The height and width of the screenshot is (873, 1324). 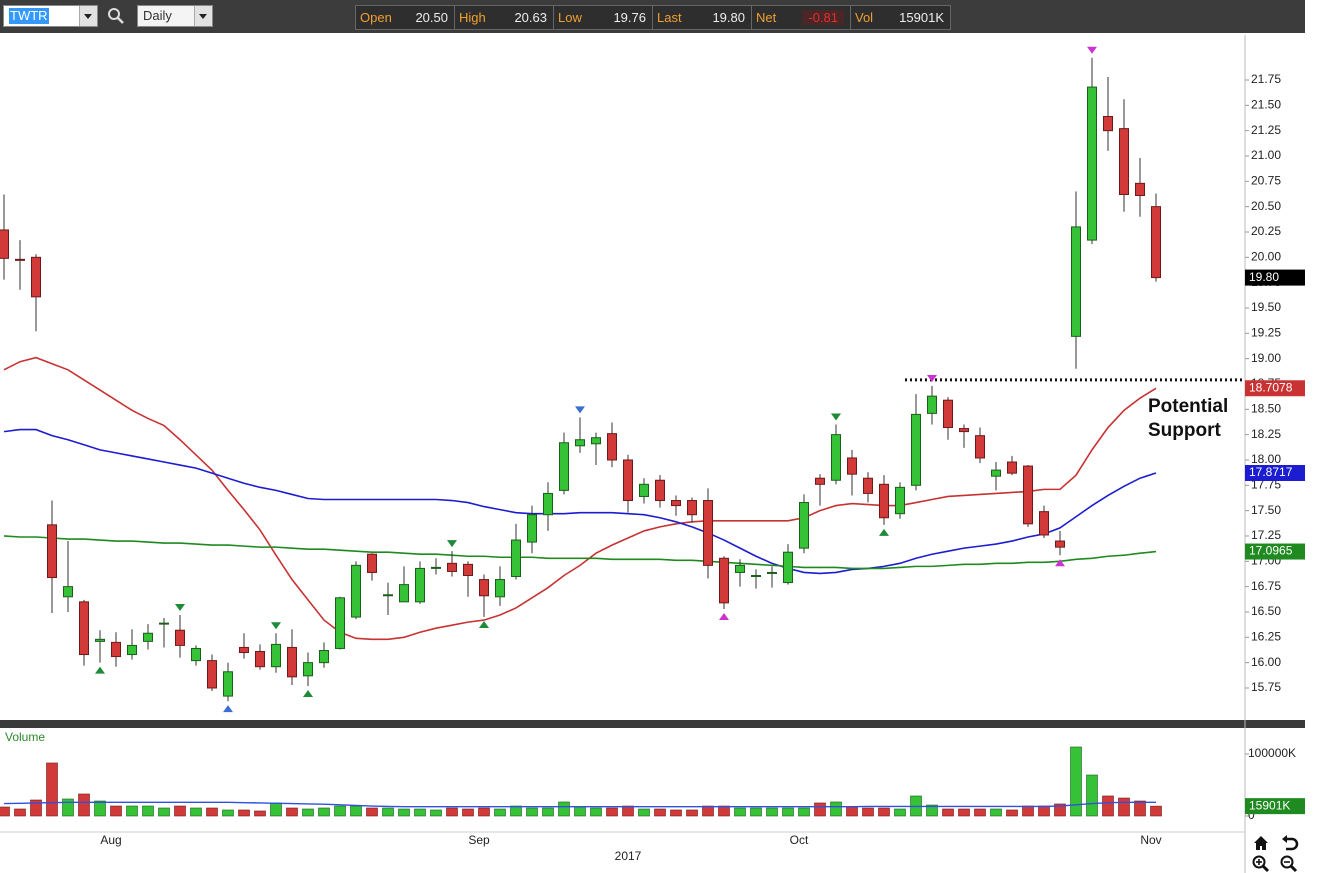 I want to click on home-button, so click(x=1261, y=843).